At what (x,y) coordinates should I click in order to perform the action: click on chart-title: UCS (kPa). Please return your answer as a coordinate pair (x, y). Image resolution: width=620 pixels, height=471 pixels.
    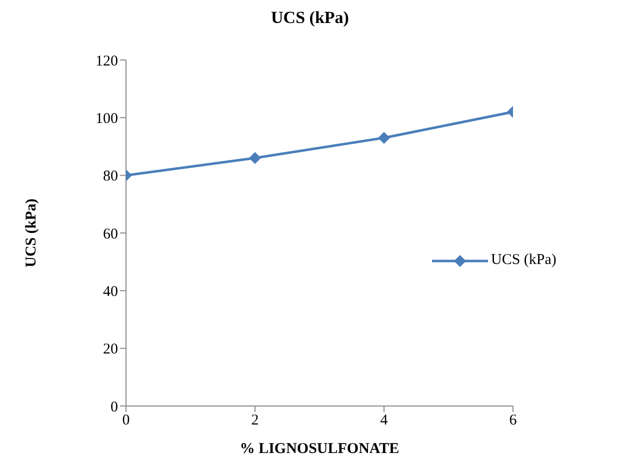
    Looking at the image, I should click on (310, 18).